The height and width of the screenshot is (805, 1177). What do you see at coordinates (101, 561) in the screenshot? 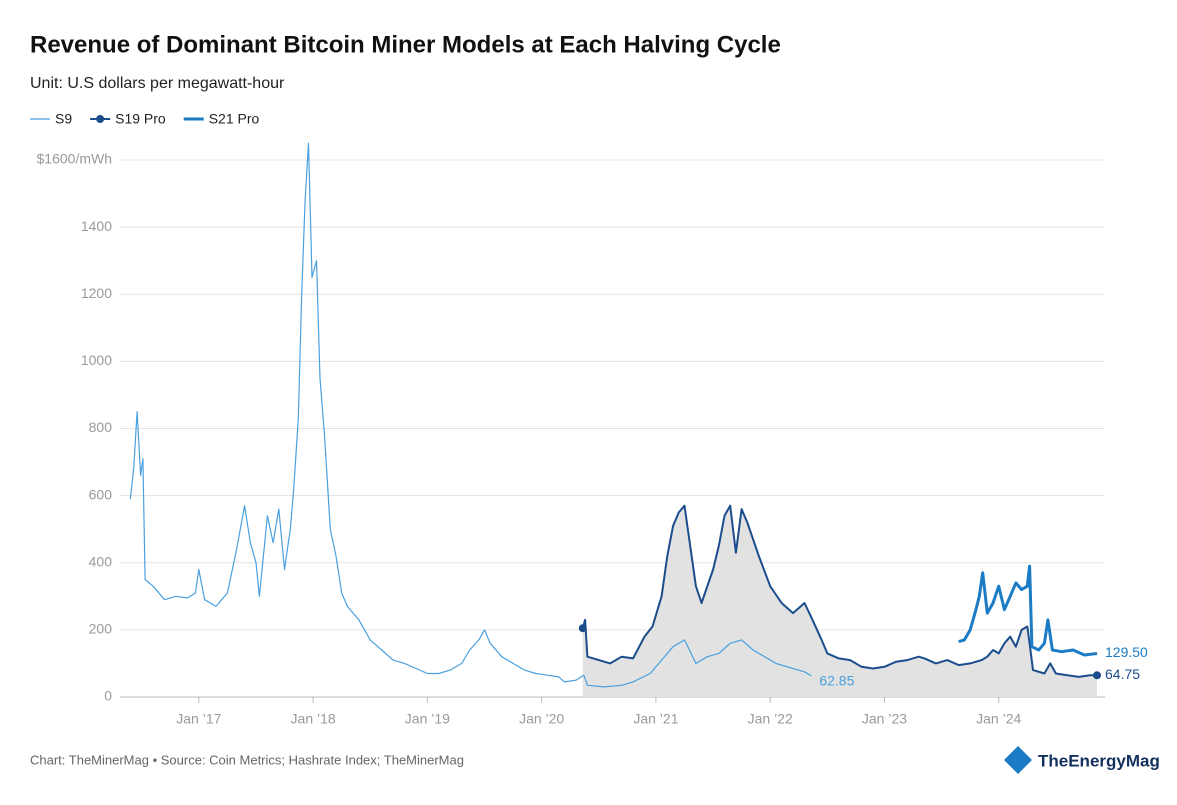
I see `y-tick-label: 400` at bounding box center [101, 561].